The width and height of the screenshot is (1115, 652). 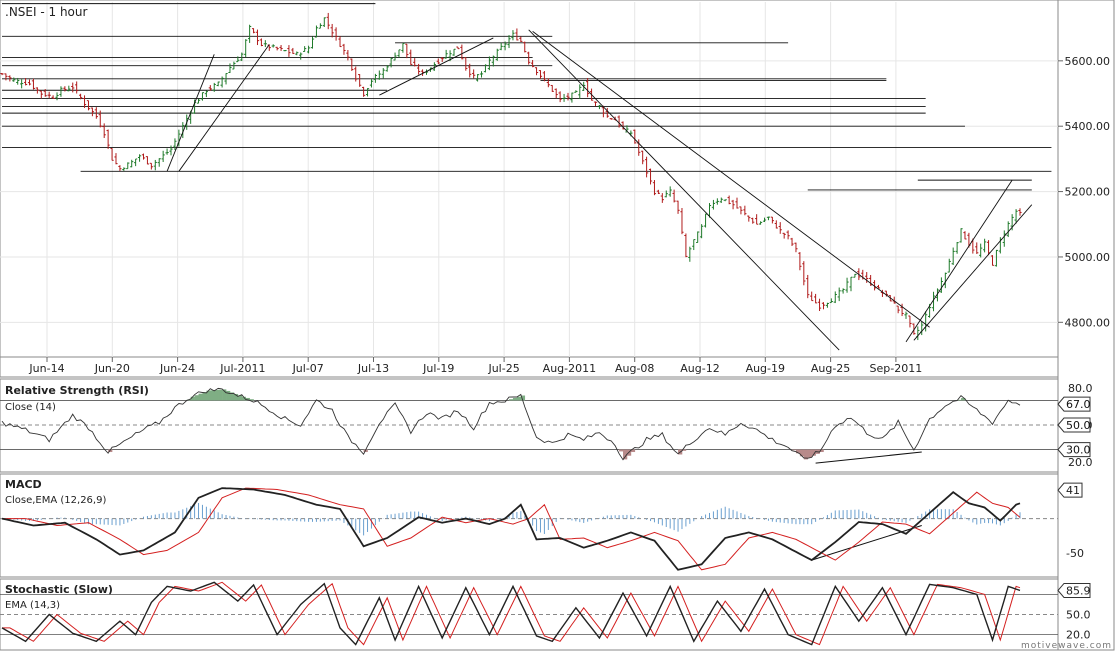 I want to click on date-tick-label: Aug-25, so click(x=830, y=368).